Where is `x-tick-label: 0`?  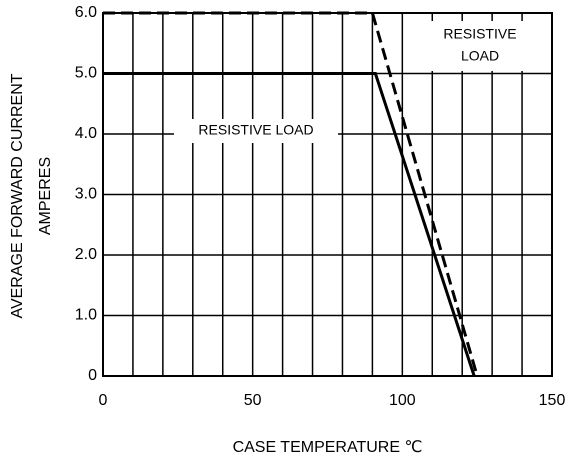 x-tick-label: 0 is located at coordinates (103, 400).